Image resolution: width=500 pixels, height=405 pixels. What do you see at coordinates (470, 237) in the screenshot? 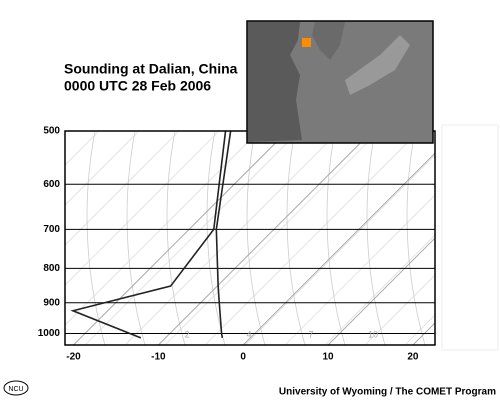
I see `wind-panel` at bounding box center [470, 237].